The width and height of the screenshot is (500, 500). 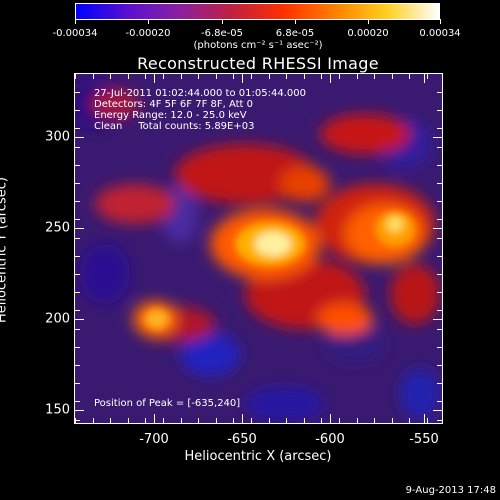 I want to click on y-axis-label-text: Heliocentric Y (arcsec), so click(x=5, y=250).